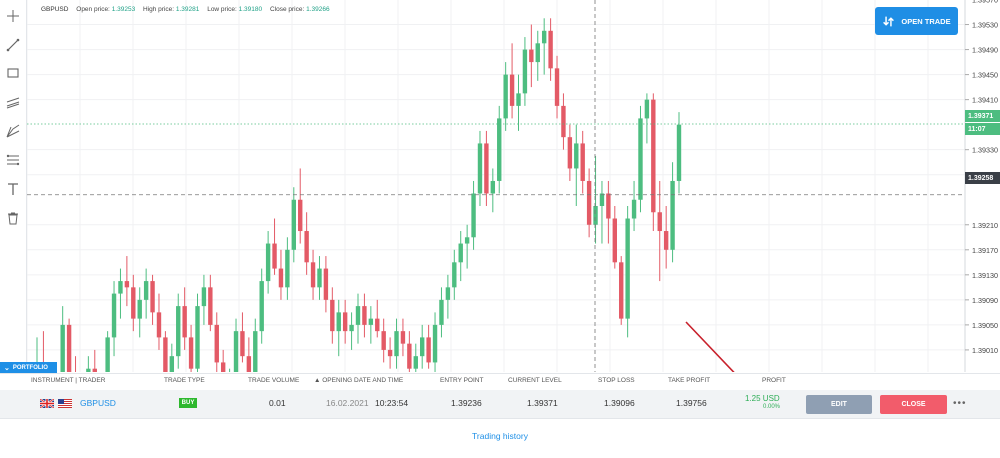 This screenshot has width=1000, height=458. I want to click on header-stop-loss: STOP LOSS, so click(616, 380).